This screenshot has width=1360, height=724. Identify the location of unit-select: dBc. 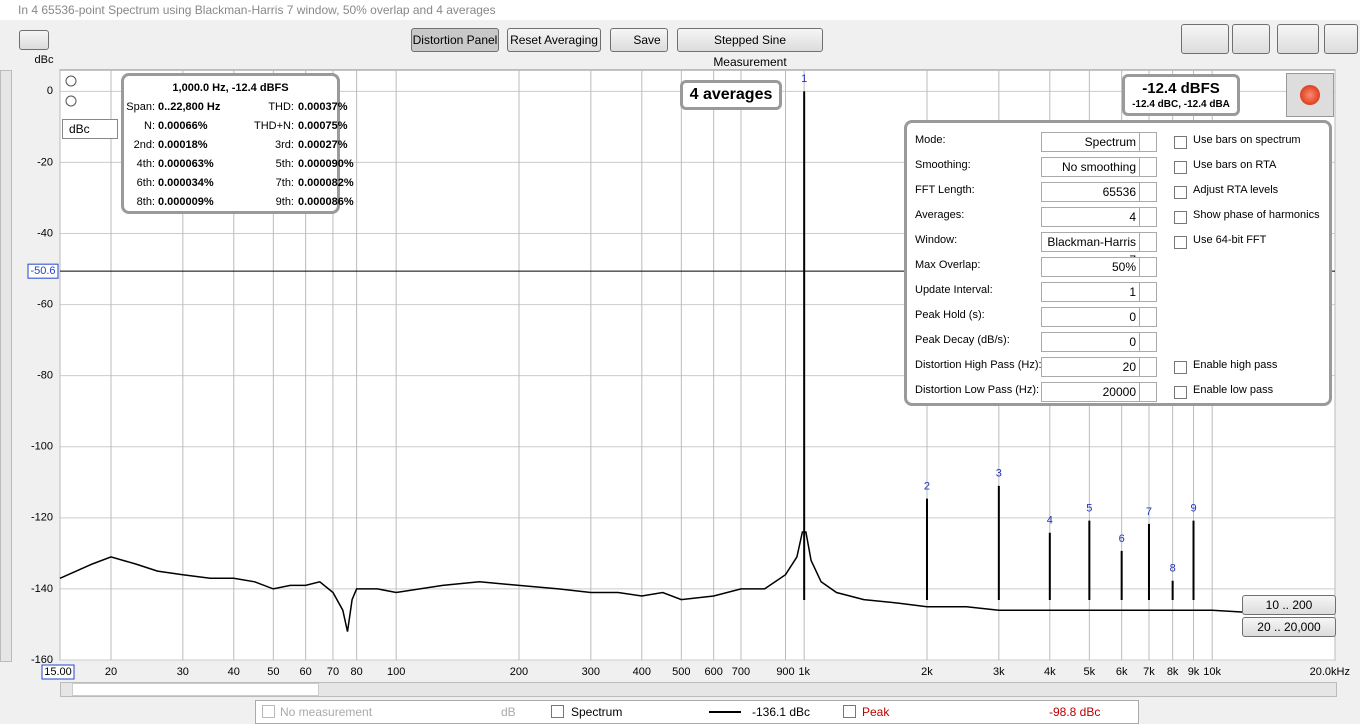
(90, 129).